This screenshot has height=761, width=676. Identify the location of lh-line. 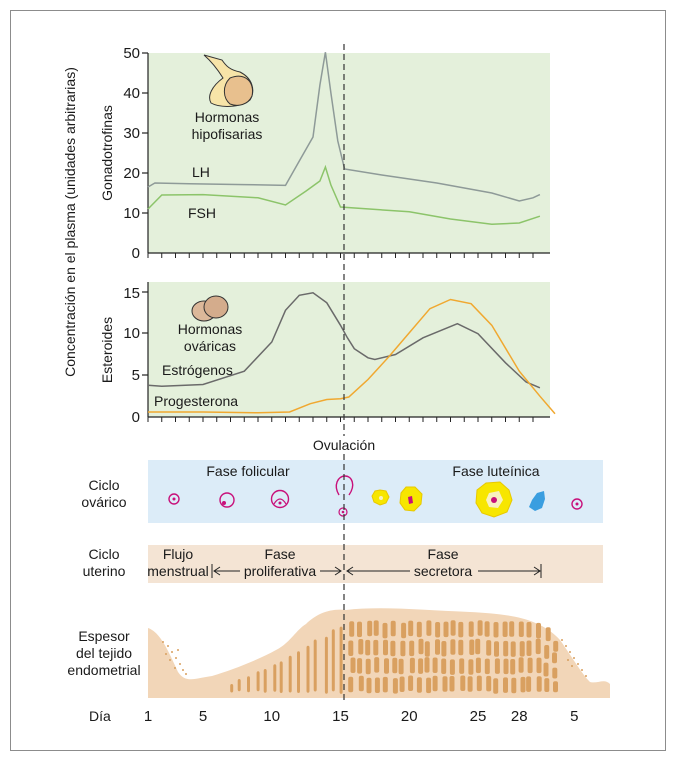
(344, 127).